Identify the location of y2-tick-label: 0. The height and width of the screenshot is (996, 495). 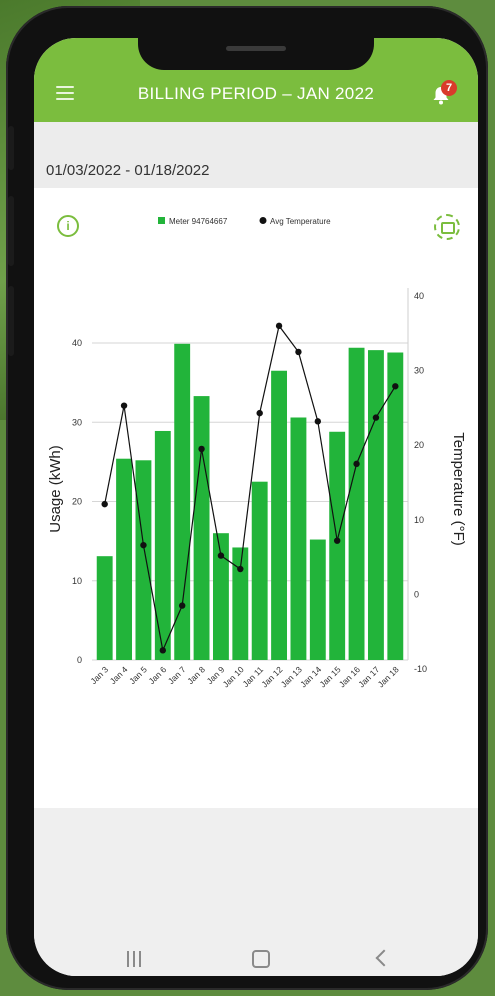
(416, 594).